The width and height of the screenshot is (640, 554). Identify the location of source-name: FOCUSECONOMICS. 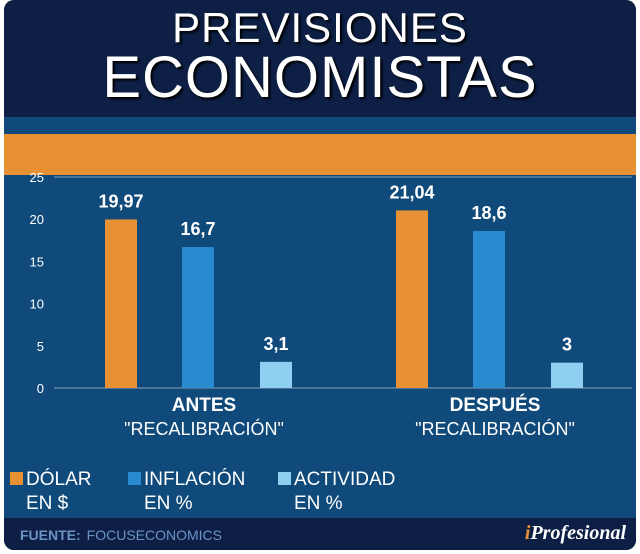
(154, 535).